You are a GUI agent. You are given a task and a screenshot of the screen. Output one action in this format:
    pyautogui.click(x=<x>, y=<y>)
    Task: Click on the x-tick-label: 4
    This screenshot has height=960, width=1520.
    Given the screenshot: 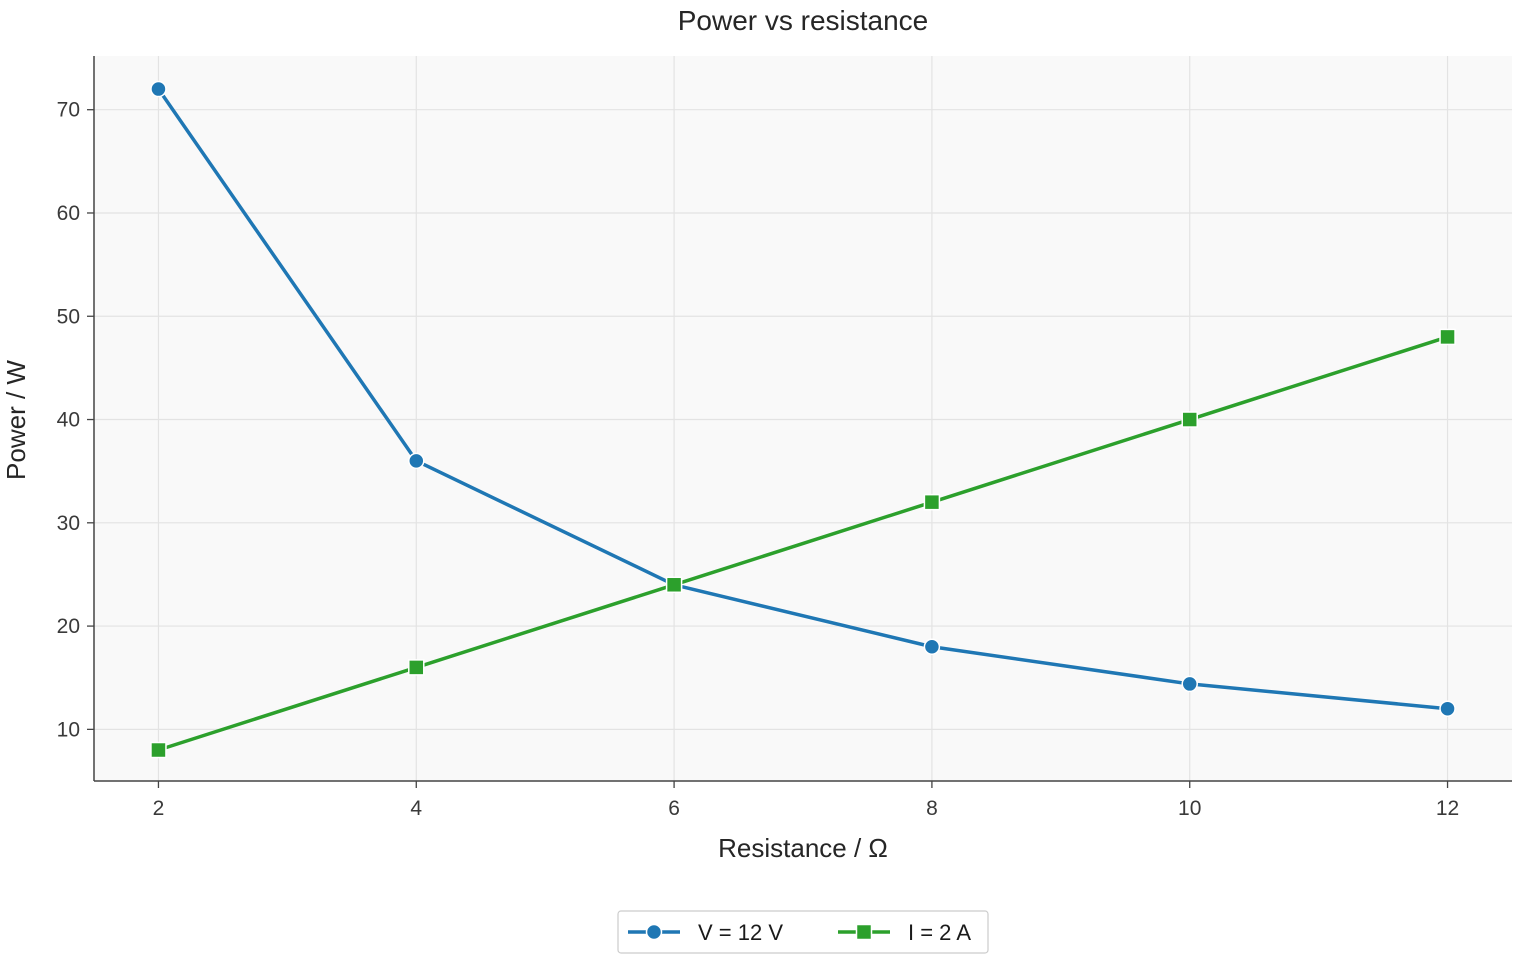 What is the action you would take?
    pyautogui.click(x=416, y=808)
    